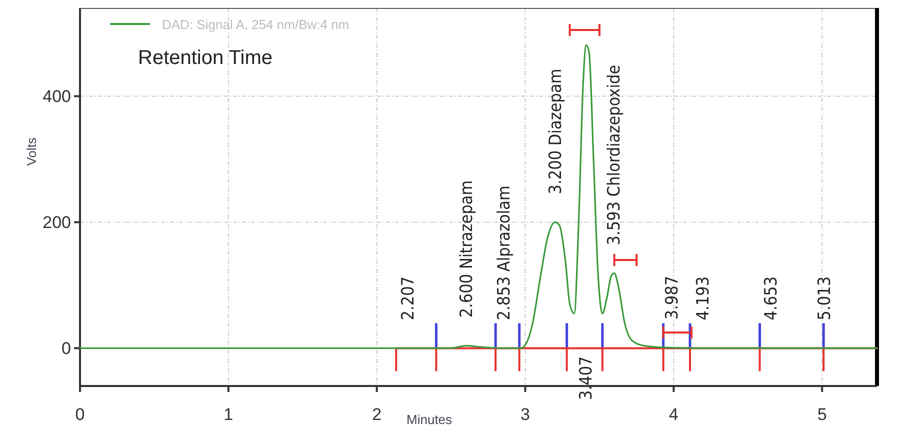 Image resolution: width=898 pixels, height=441 pixels. What do you see at coordinates (614, 155) in the screenshot?
I see `annotation: 3.593 Chlordiazepoxide` at bounding box center [614, 155].